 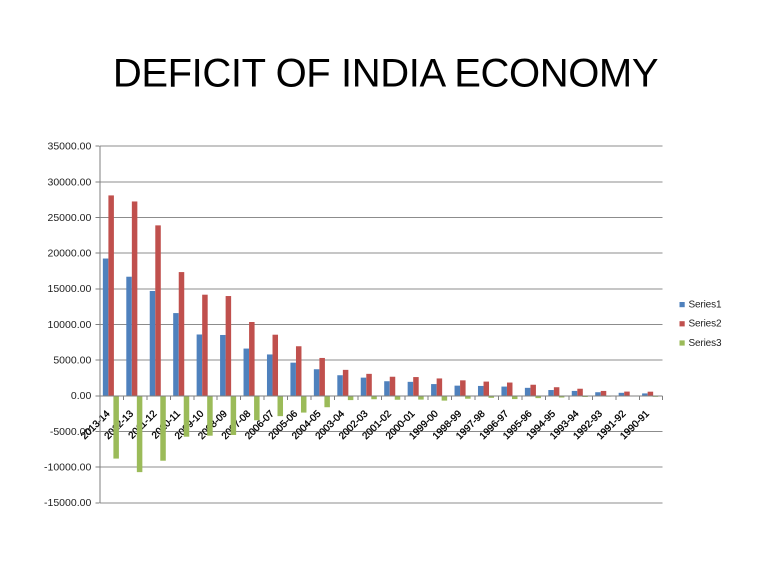 What do you see at coordinates (70, 325) in the screenshot?
I see `svg-text: 10000.00` at bounding box center [70, 325].